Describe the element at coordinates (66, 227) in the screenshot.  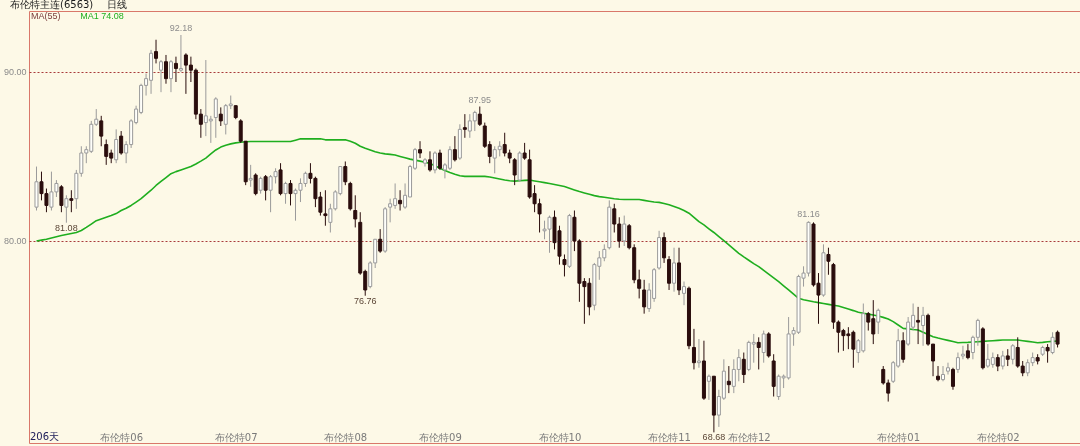
I see `annotation: 81.08` at that location.